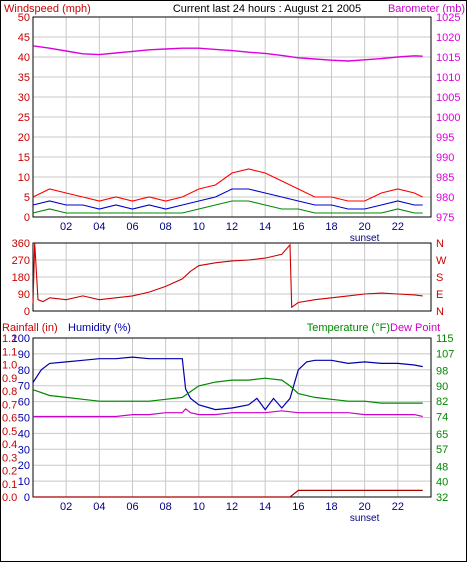 The image size is (467, 562). What do you see at coordinates (47, 9) in the screenshot?
I see `windspeed-axis-title: Windspeed (mph)` at bounding box center [47, 9].